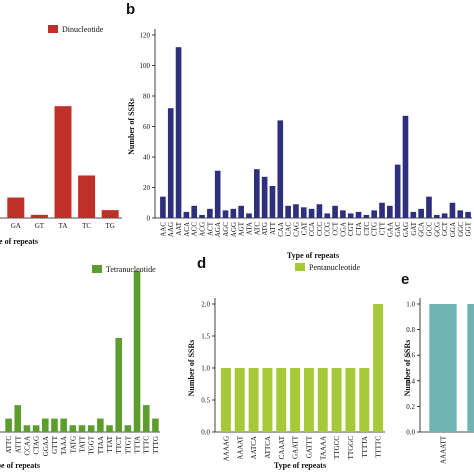 This screenshot has width=474, height=474. What do you see at coordinates (282, 447) in the screenshot?
I see `x-tick-label: CAAAT` at bounding box center [282, 447].